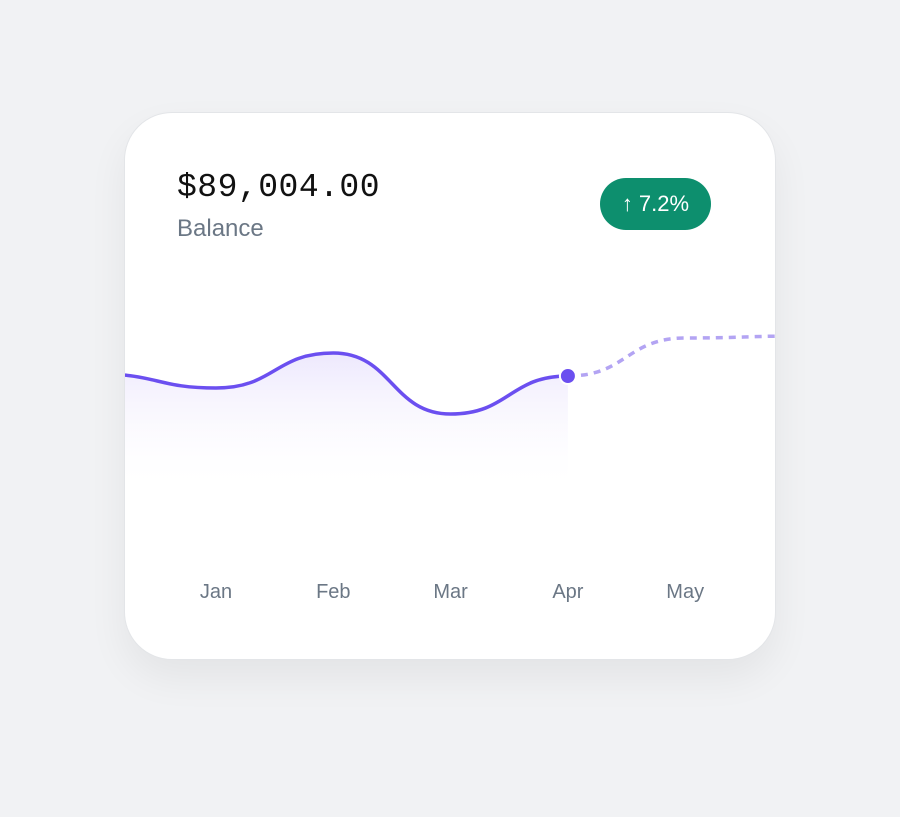 The width and height of the screenshot is (900, 817). Describe the element at coordinates (664, 203) in the screenshot. I see `change-value: 7.2%` at that location.